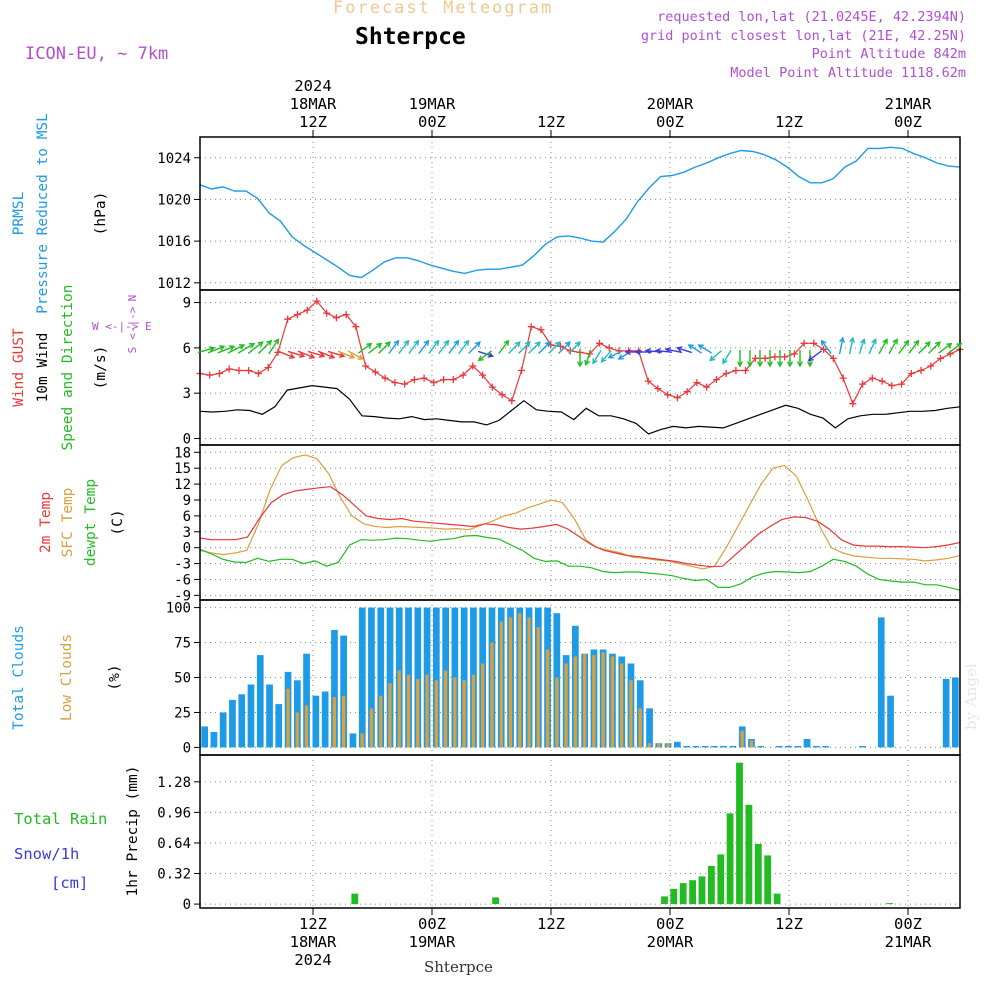 The image size is (1000, 1000). What do you see at coordinates (187, 349) in the screenshot?
I see `y-tick-label: 6` at bounding box center [187, 349].